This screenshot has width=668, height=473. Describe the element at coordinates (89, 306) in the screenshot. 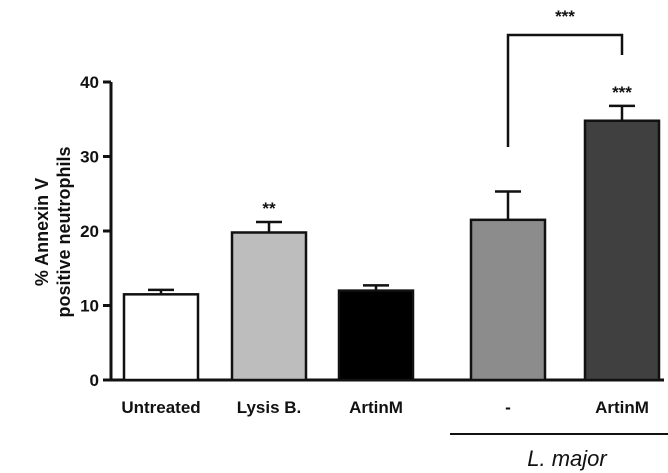

I see `y-tick-label: 10` at that location.